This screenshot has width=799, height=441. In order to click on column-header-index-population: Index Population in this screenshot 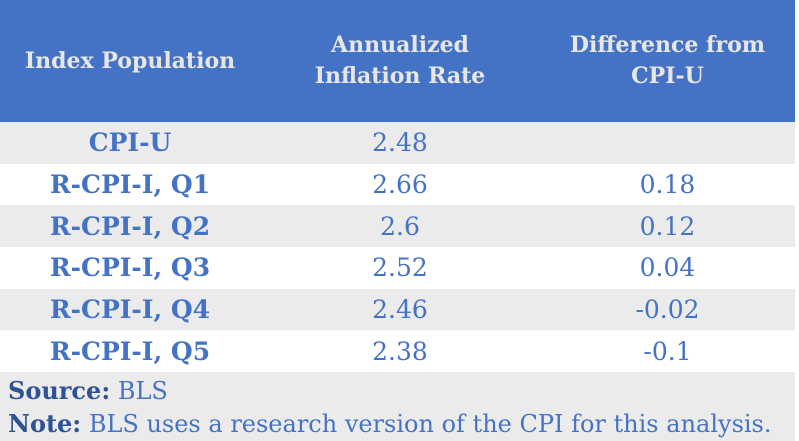, I will do `click(130, 61)`.